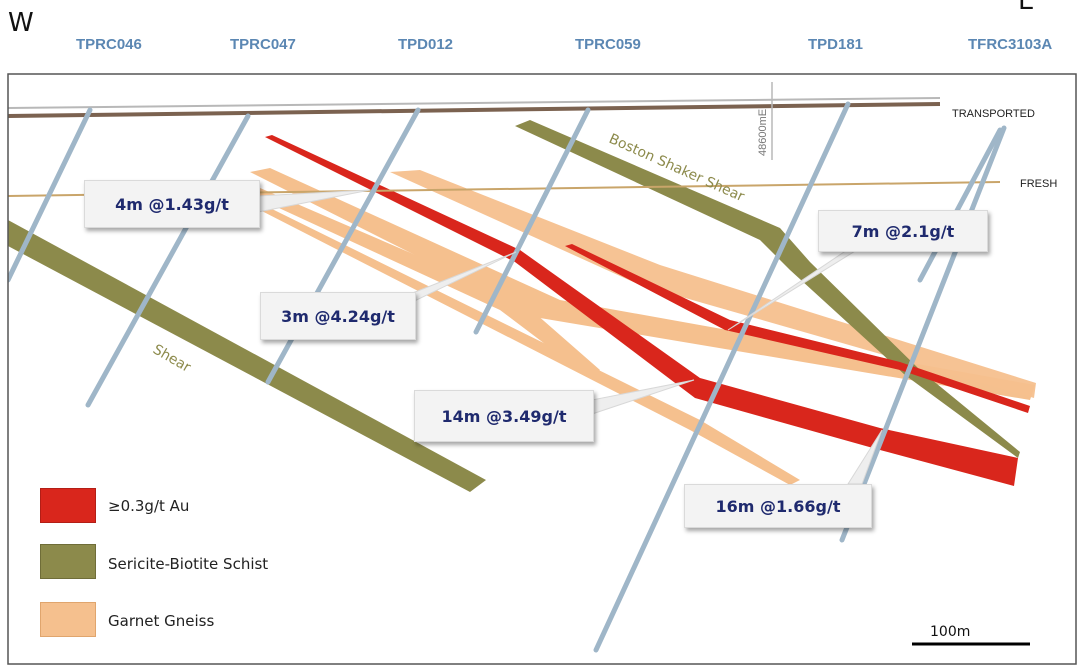  Describe the element at coordinates (161, 621) in the screenshot. I see `legend-label-gneiss: Garnet Gneiss` at that location.